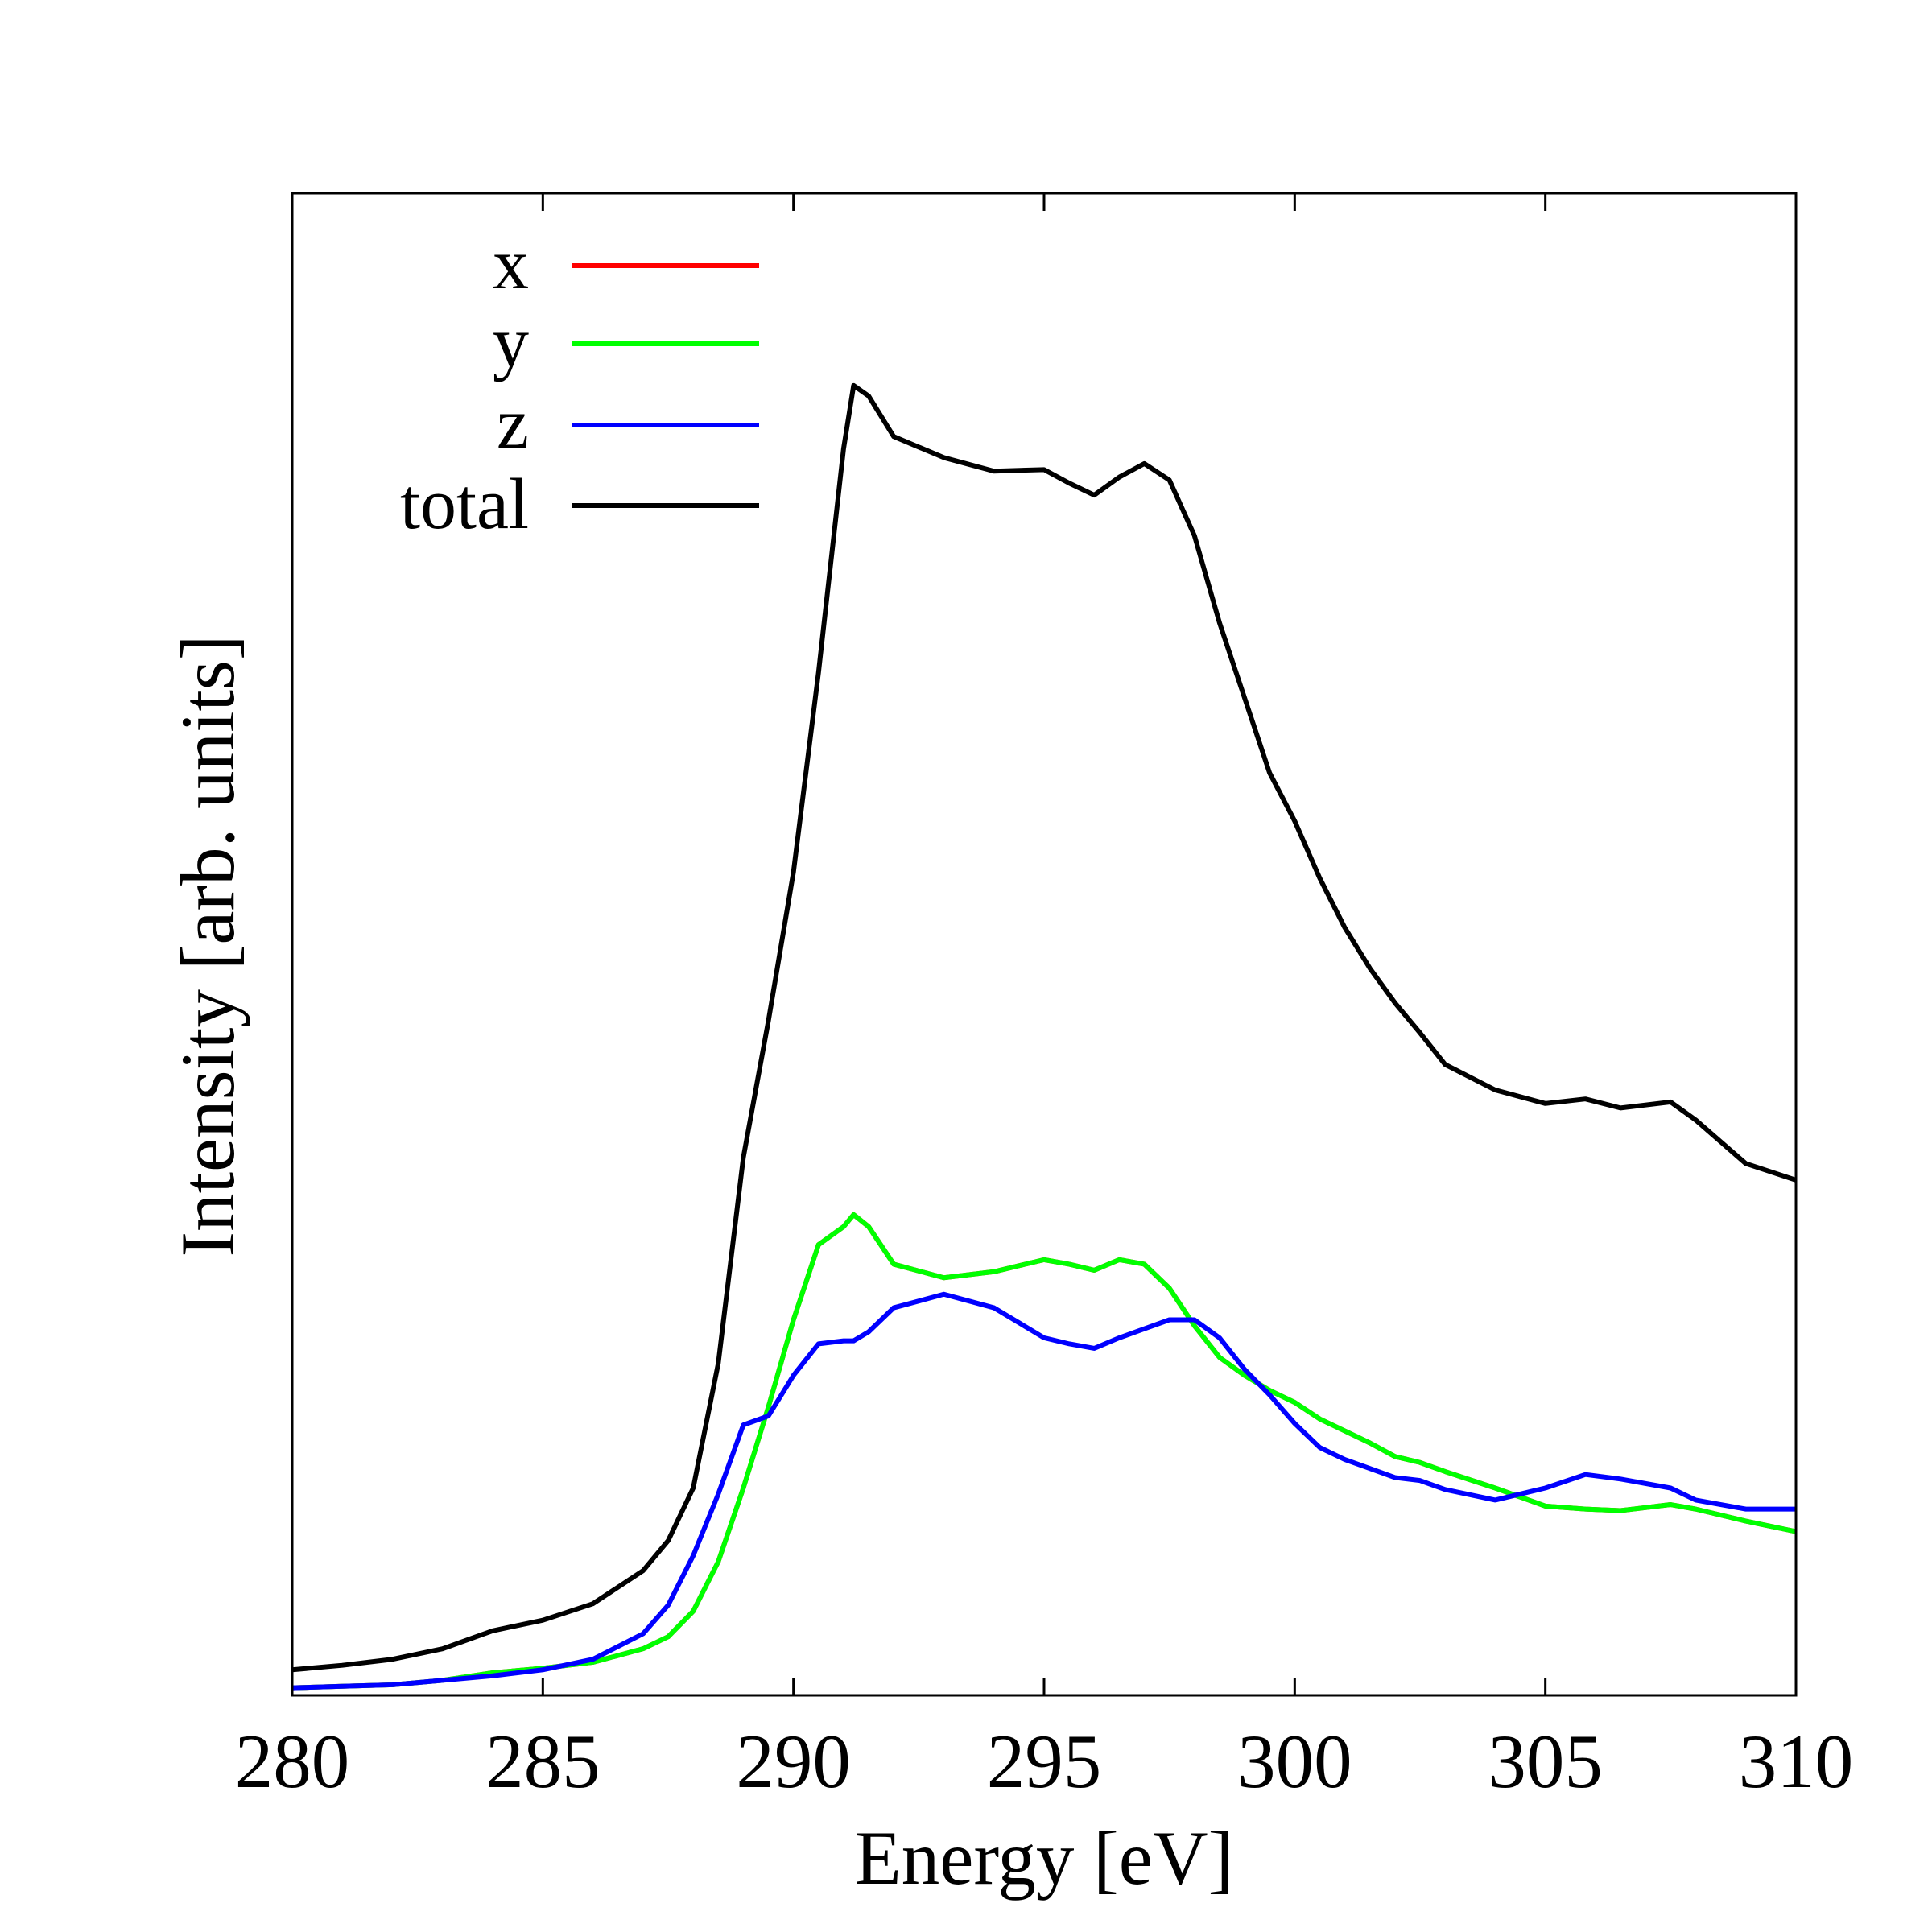  I want to click on x-tick-label: 310, so click(1796, 1762).